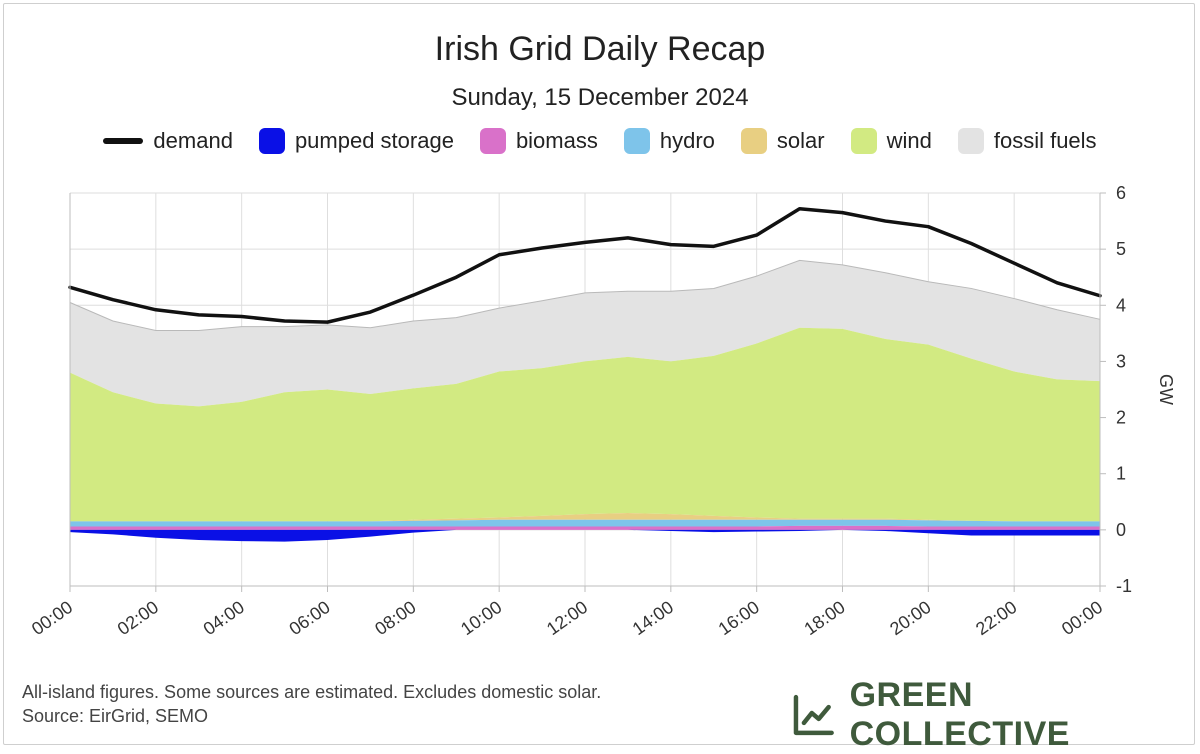 This screenshot has height=754, width=1200. What do you see at coordinates (1121, 530) in the screenshot?
I see `y-tick-label: 0` at bounding box center [1121, 530].